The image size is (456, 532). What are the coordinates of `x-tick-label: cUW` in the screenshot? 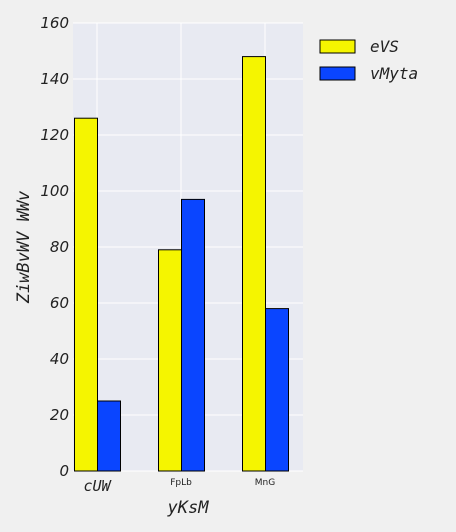 It's located at (97, 486).